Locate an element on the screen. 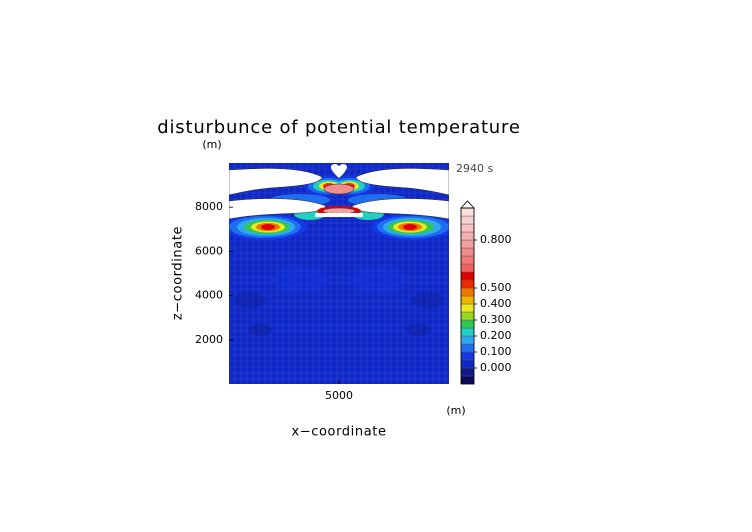 This screenshot has height=532, width=752. y-axis-label: z−coordinate is located at coordinates (178, 273).